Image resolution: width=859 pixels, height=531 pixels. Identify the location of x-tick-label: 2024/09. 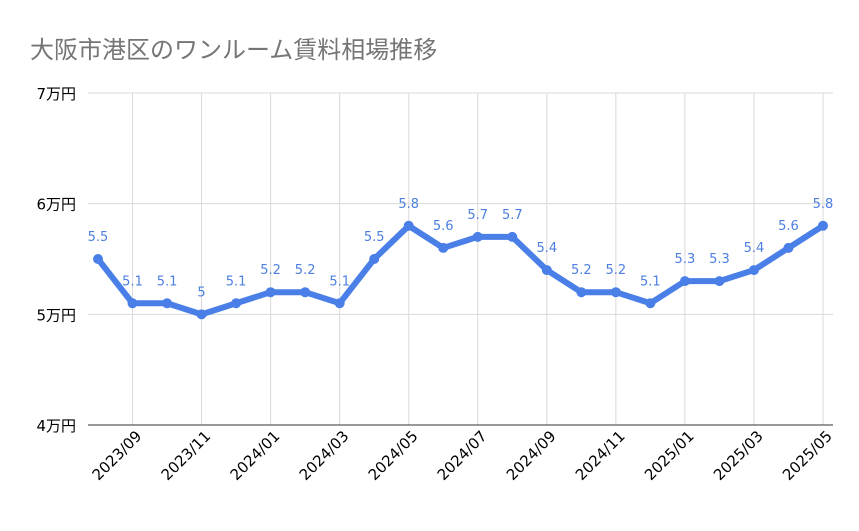
(531, 455).